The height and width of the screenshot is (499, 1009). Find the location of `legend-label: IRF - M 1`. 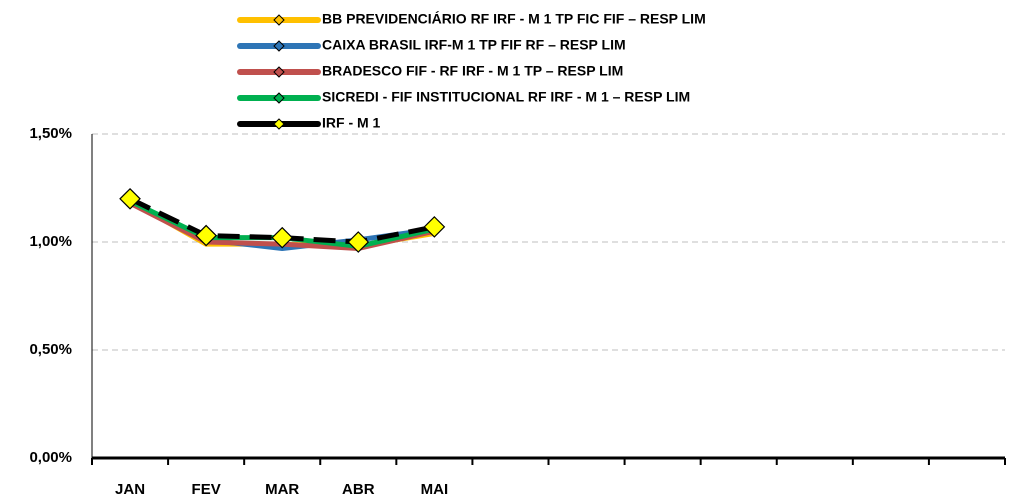

legend-label: IRF - M 1 is located at coordinates (351, 123).